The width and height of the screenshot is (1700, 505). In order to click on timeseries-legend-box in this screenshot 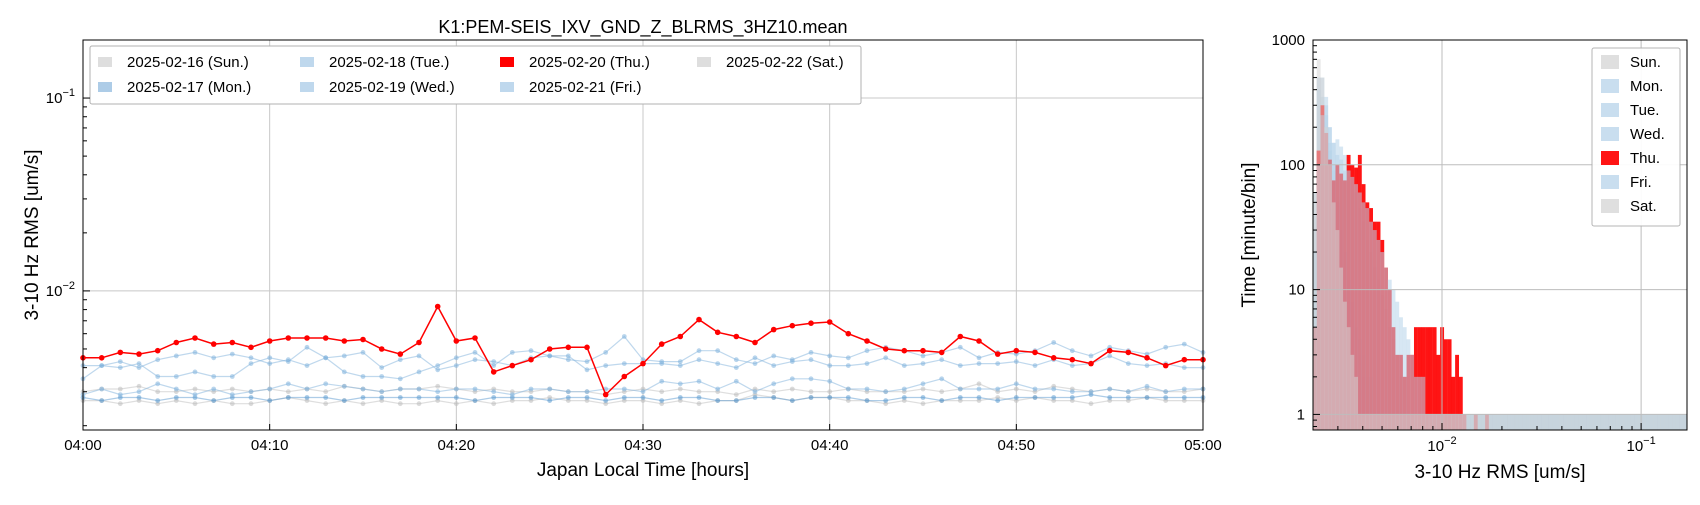, I will do `click(475, 75)`.